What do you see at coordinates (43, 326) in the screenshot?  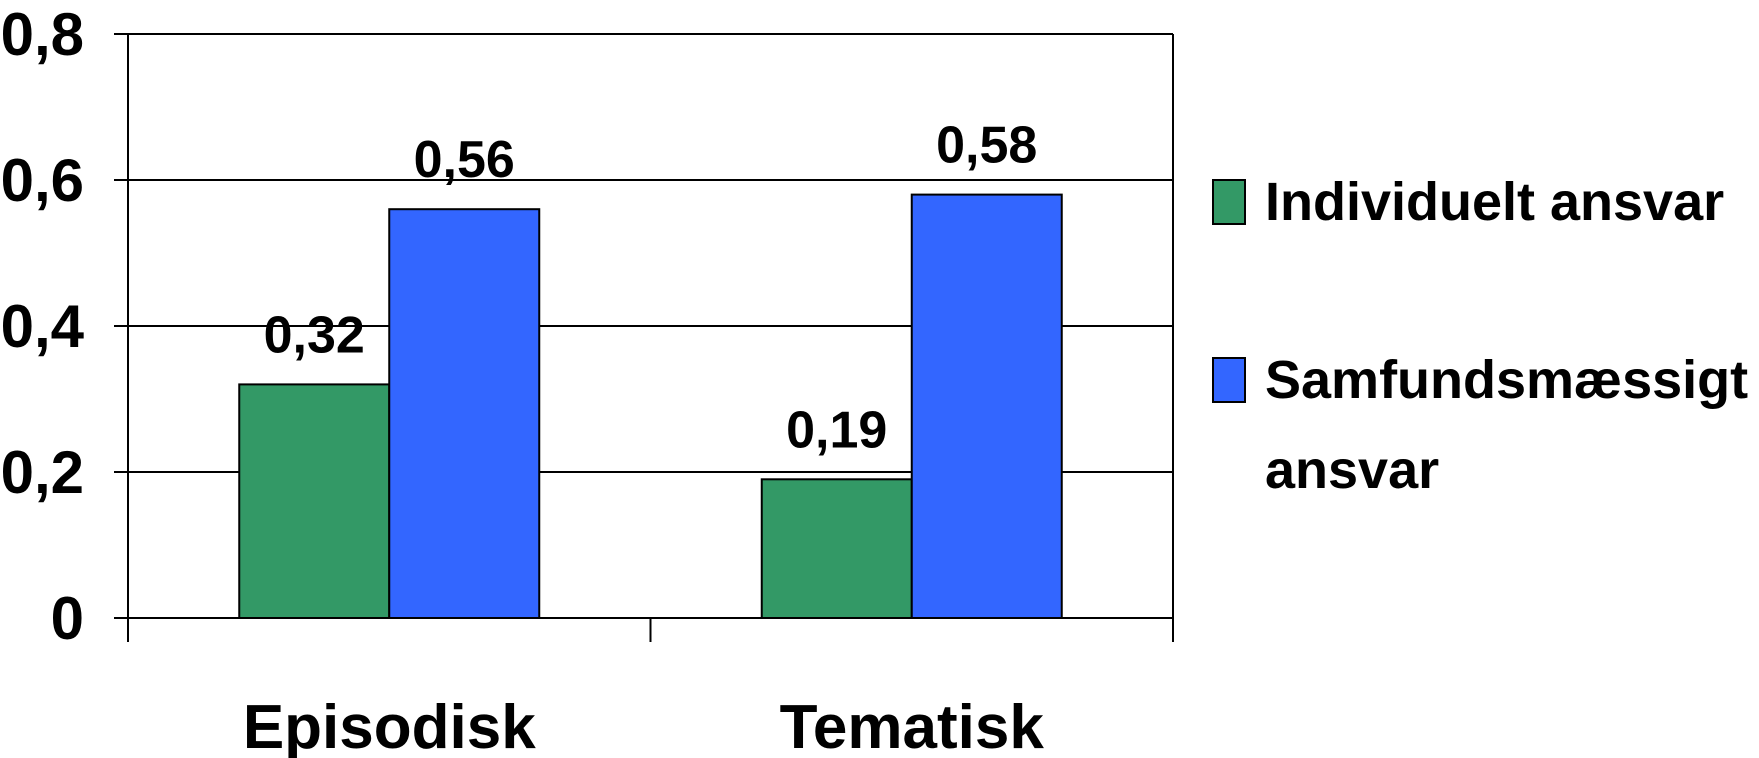 I see `y-tick-label: 0,4` at bounding box center [43, 326].